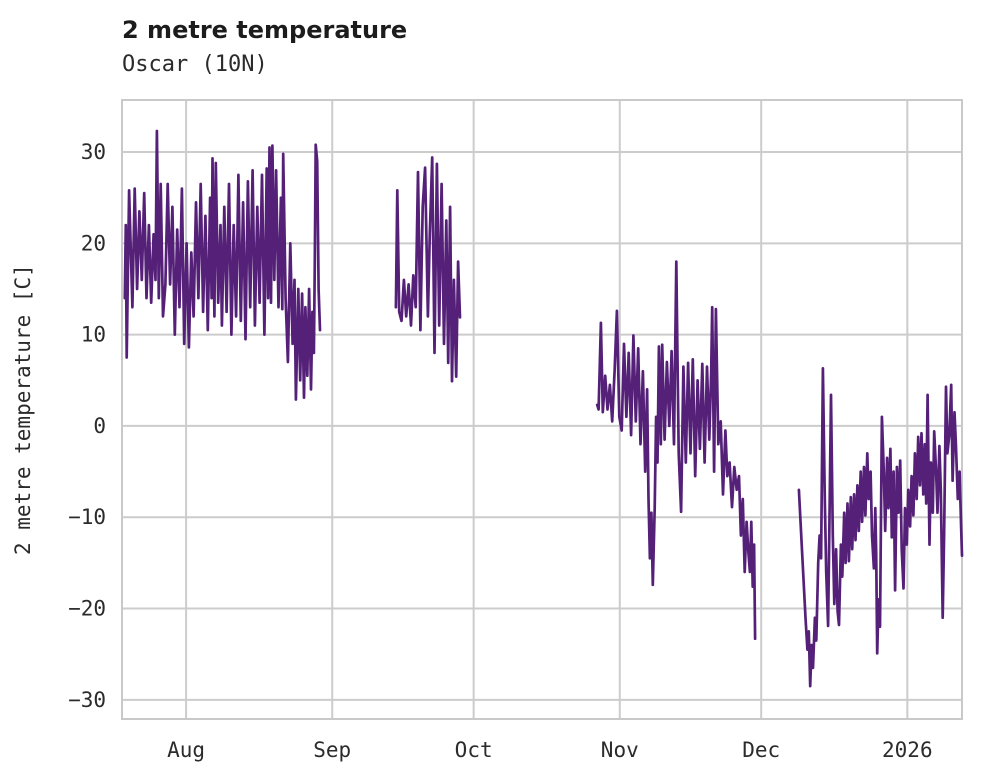 The image size is (981, 782). What do you see at coordinates (474, 750) in the screenshot?
I see `x-tick-label: Oct` at bounding box center [474, 750].